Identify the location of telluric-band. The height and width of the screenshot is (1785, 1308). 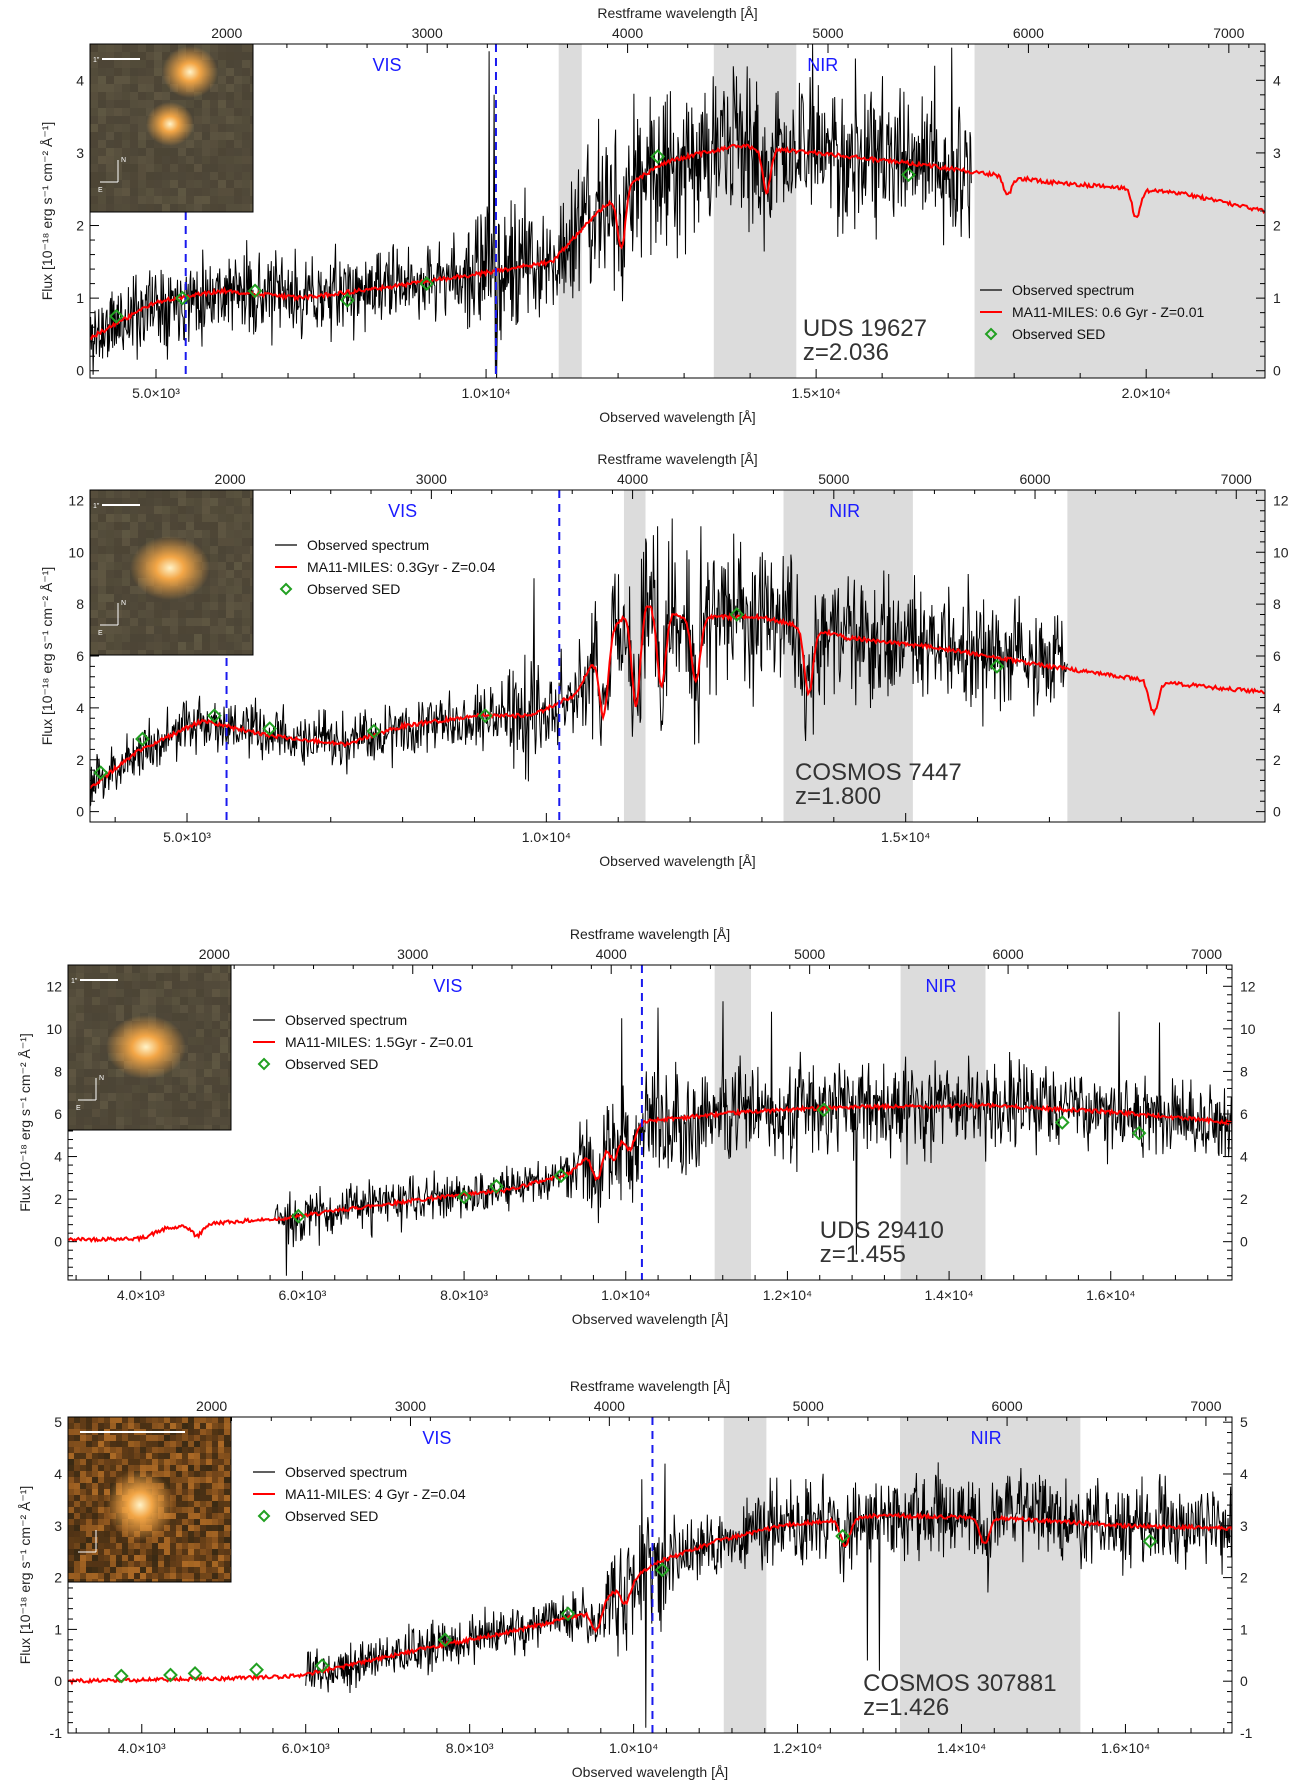
(570, 211).